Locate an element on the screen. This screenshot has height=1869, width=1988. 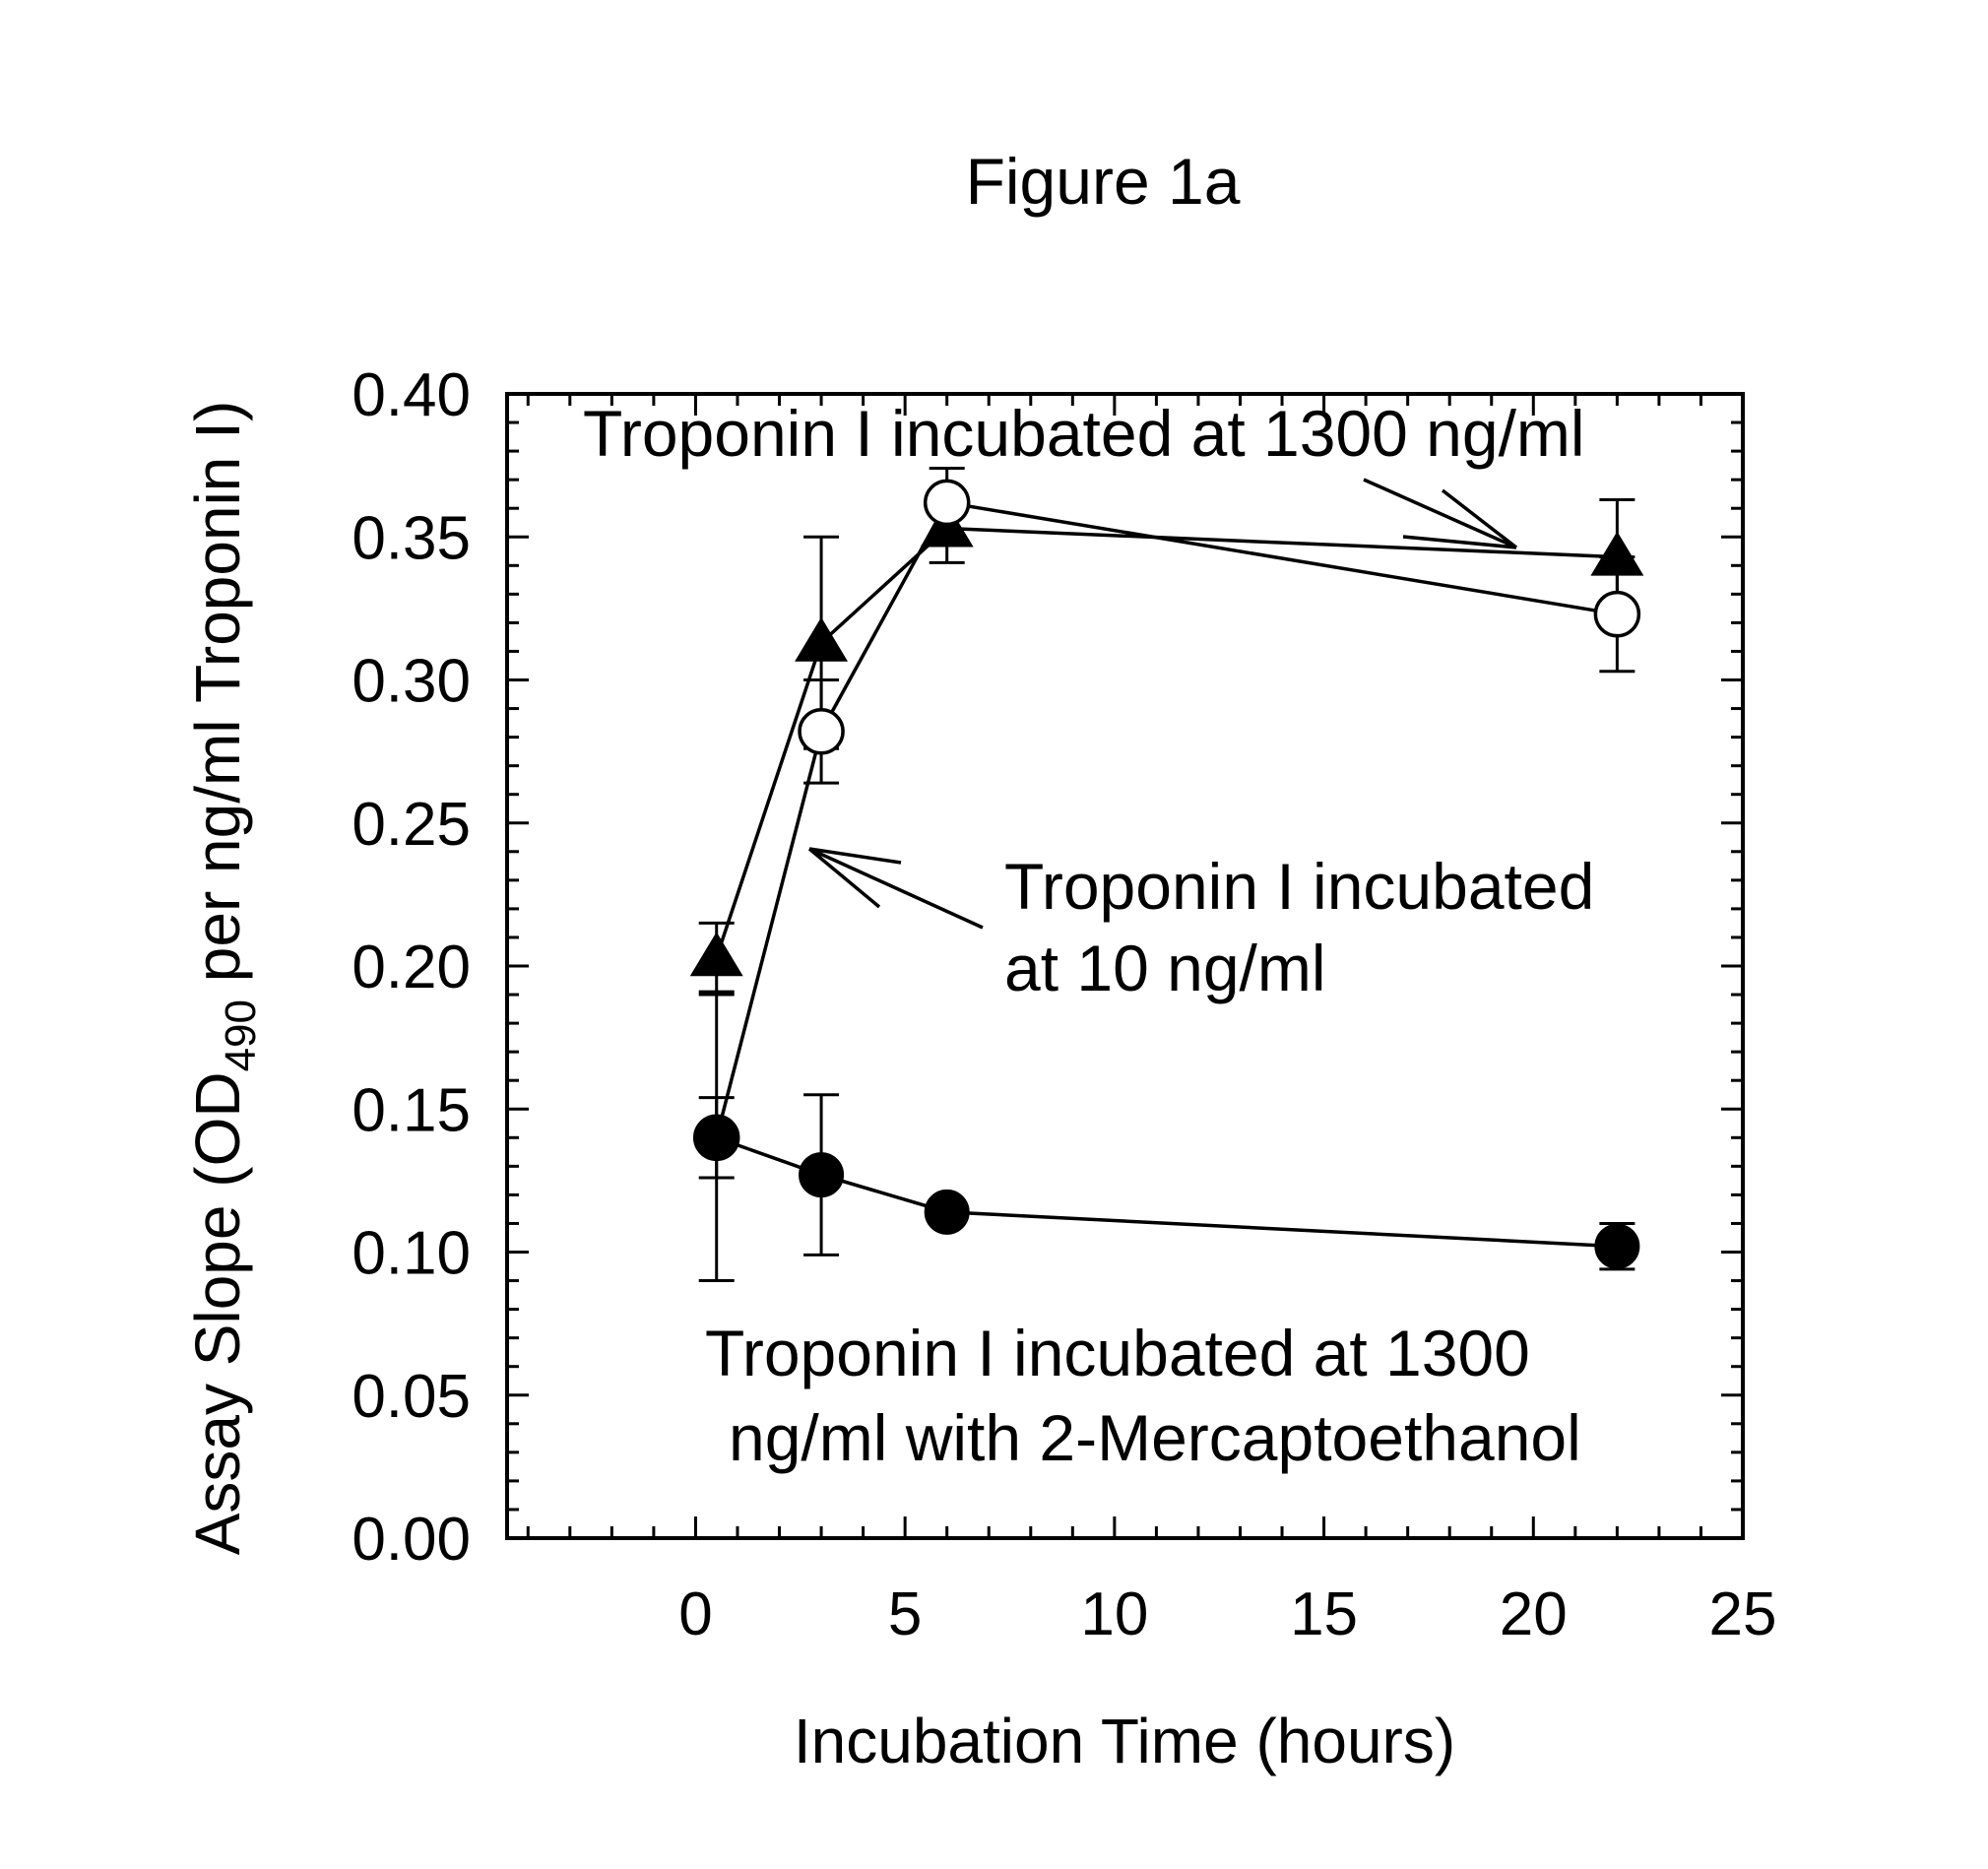
series-filled-circle is located at coordinates (1166, 1182).